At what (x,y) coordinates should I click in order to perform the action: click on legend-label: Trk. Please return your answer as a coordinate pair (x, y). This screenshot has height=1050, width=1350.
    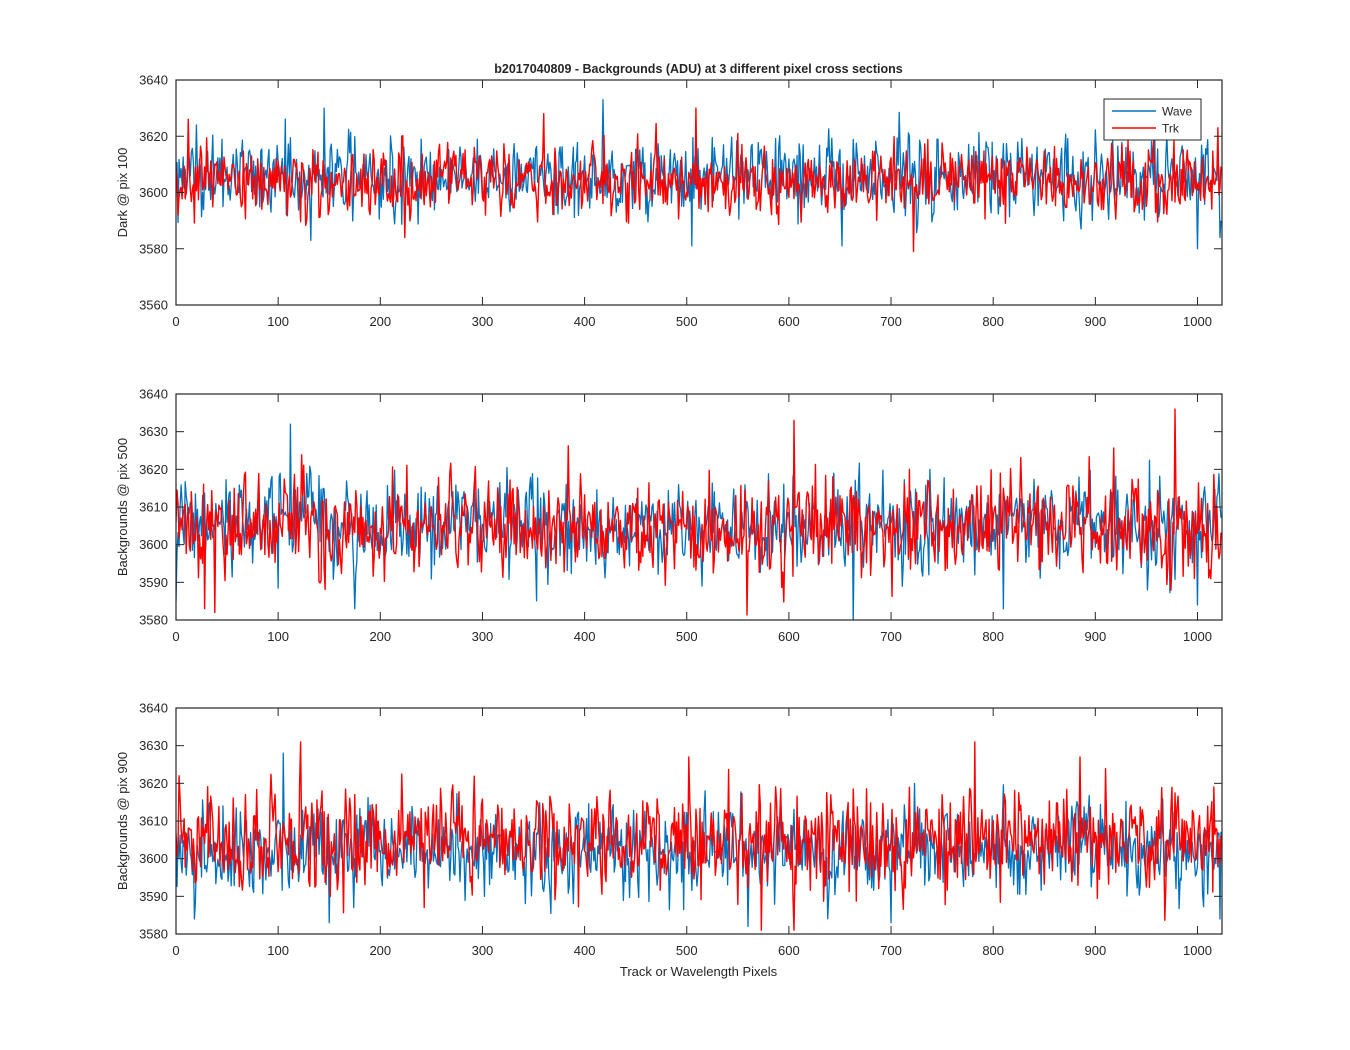
    Looking at the image, I should click on (1171, 129).